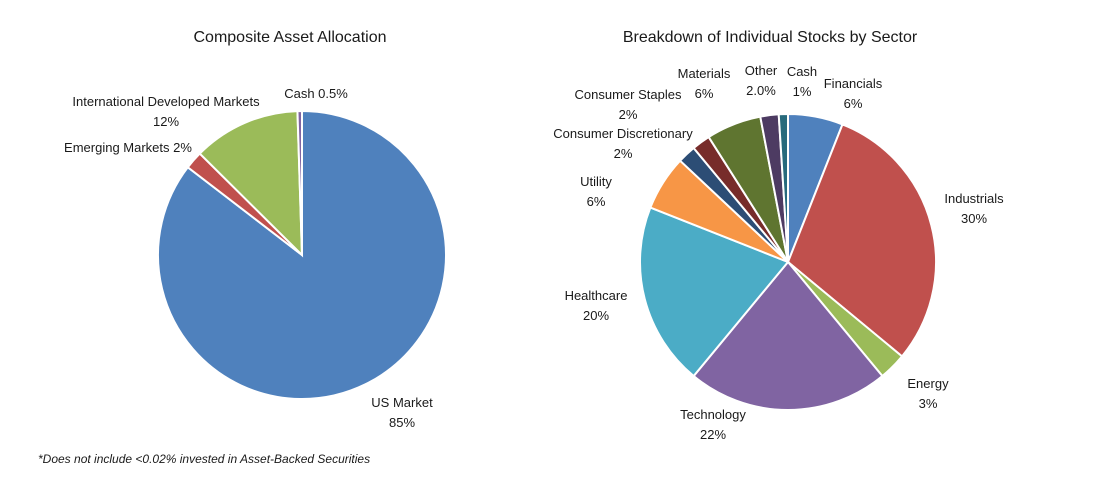  I want to click on label-healthcare: Healthcare 20%, so click(596, 305).